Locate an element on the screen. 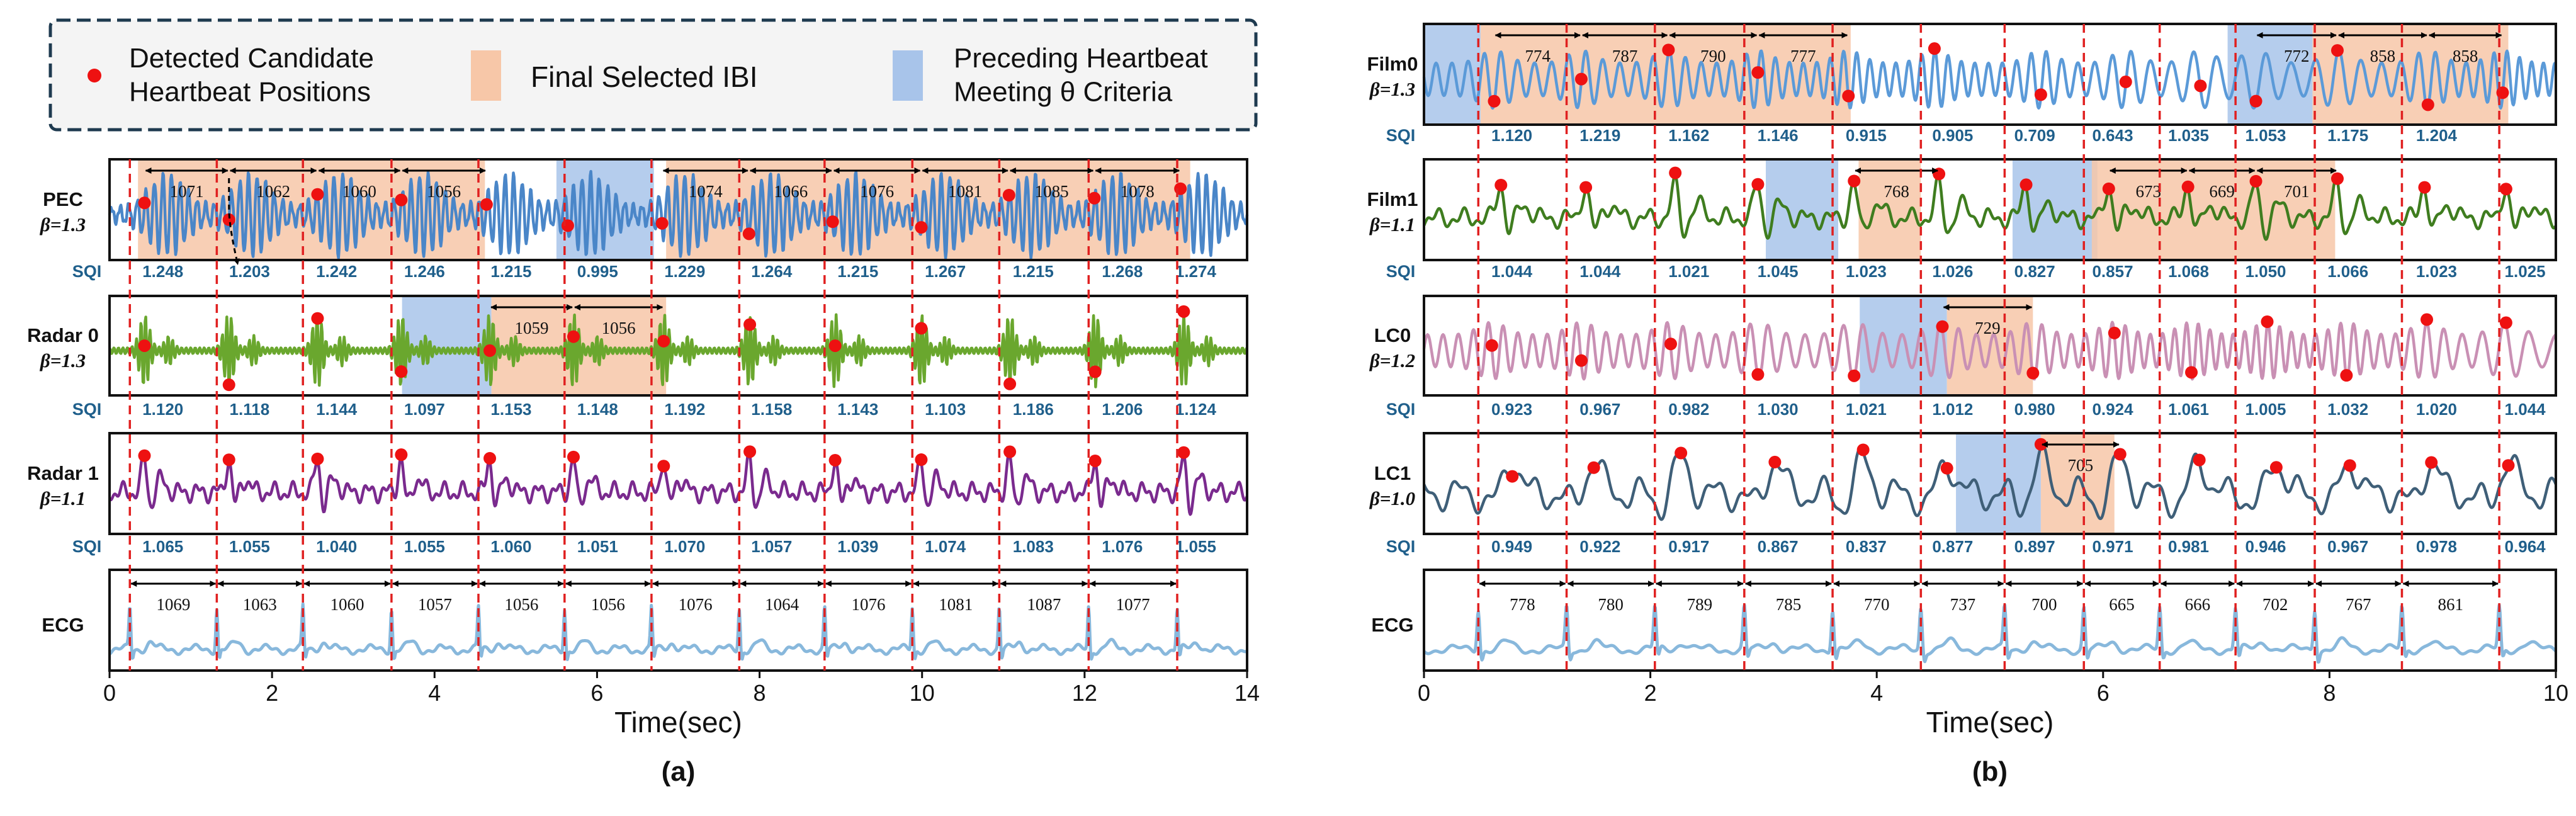 The width and height of the screenshot is (2576, 816). sqi-value: 0.978 is located at coordinates (2436, 546).